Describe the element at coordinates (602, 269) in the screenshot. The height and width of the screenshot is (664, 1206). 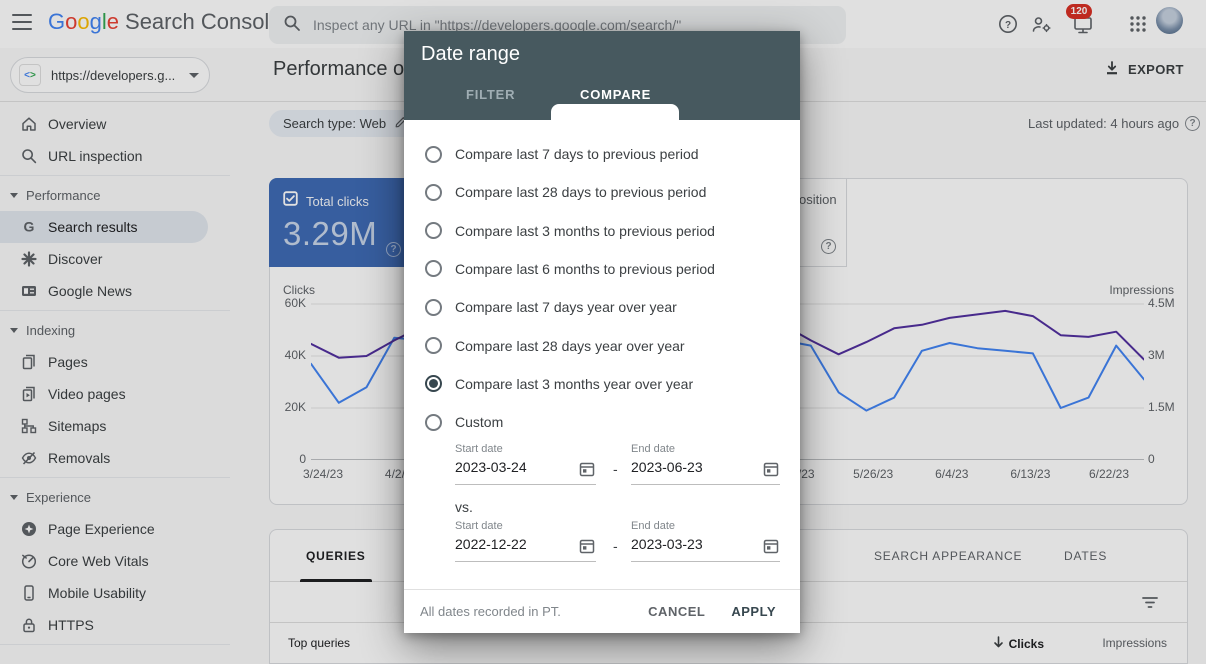
I see `compare-option-3: Compare last 6 months to previous period` at that location.